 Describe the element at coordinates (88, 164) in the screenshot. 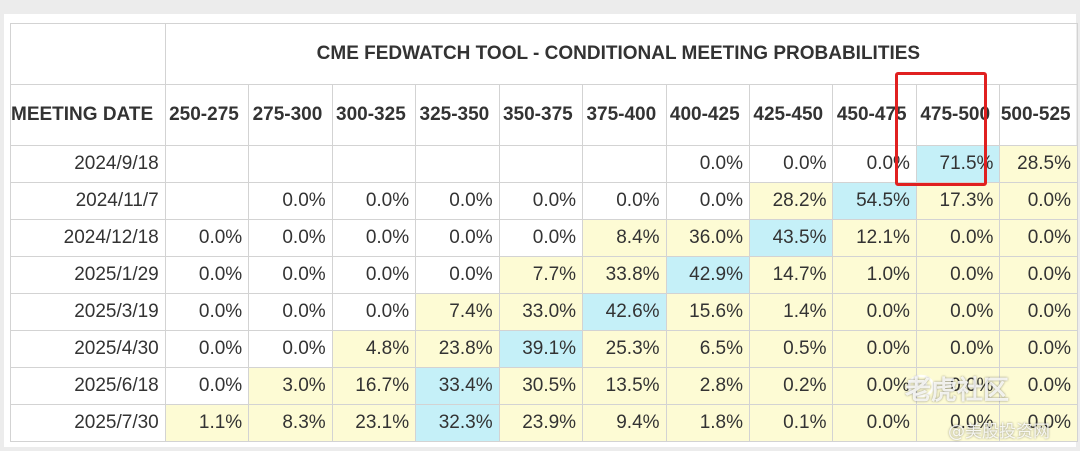

I see `meeting-date-cell: 2024/9/18` at that location.